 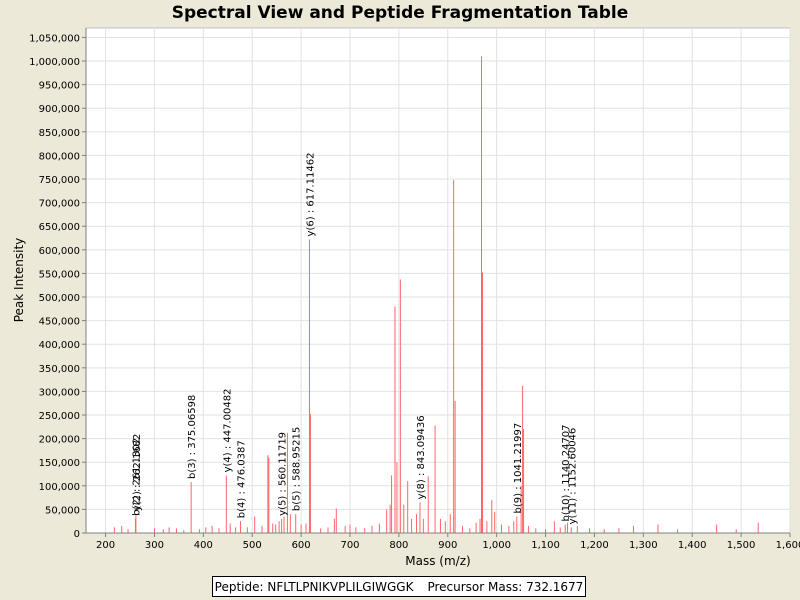 What do you see at coordinates (741, 545) in the screenshot?
I see `x-tick-label: 1,500` at bounding box center [741, 545].